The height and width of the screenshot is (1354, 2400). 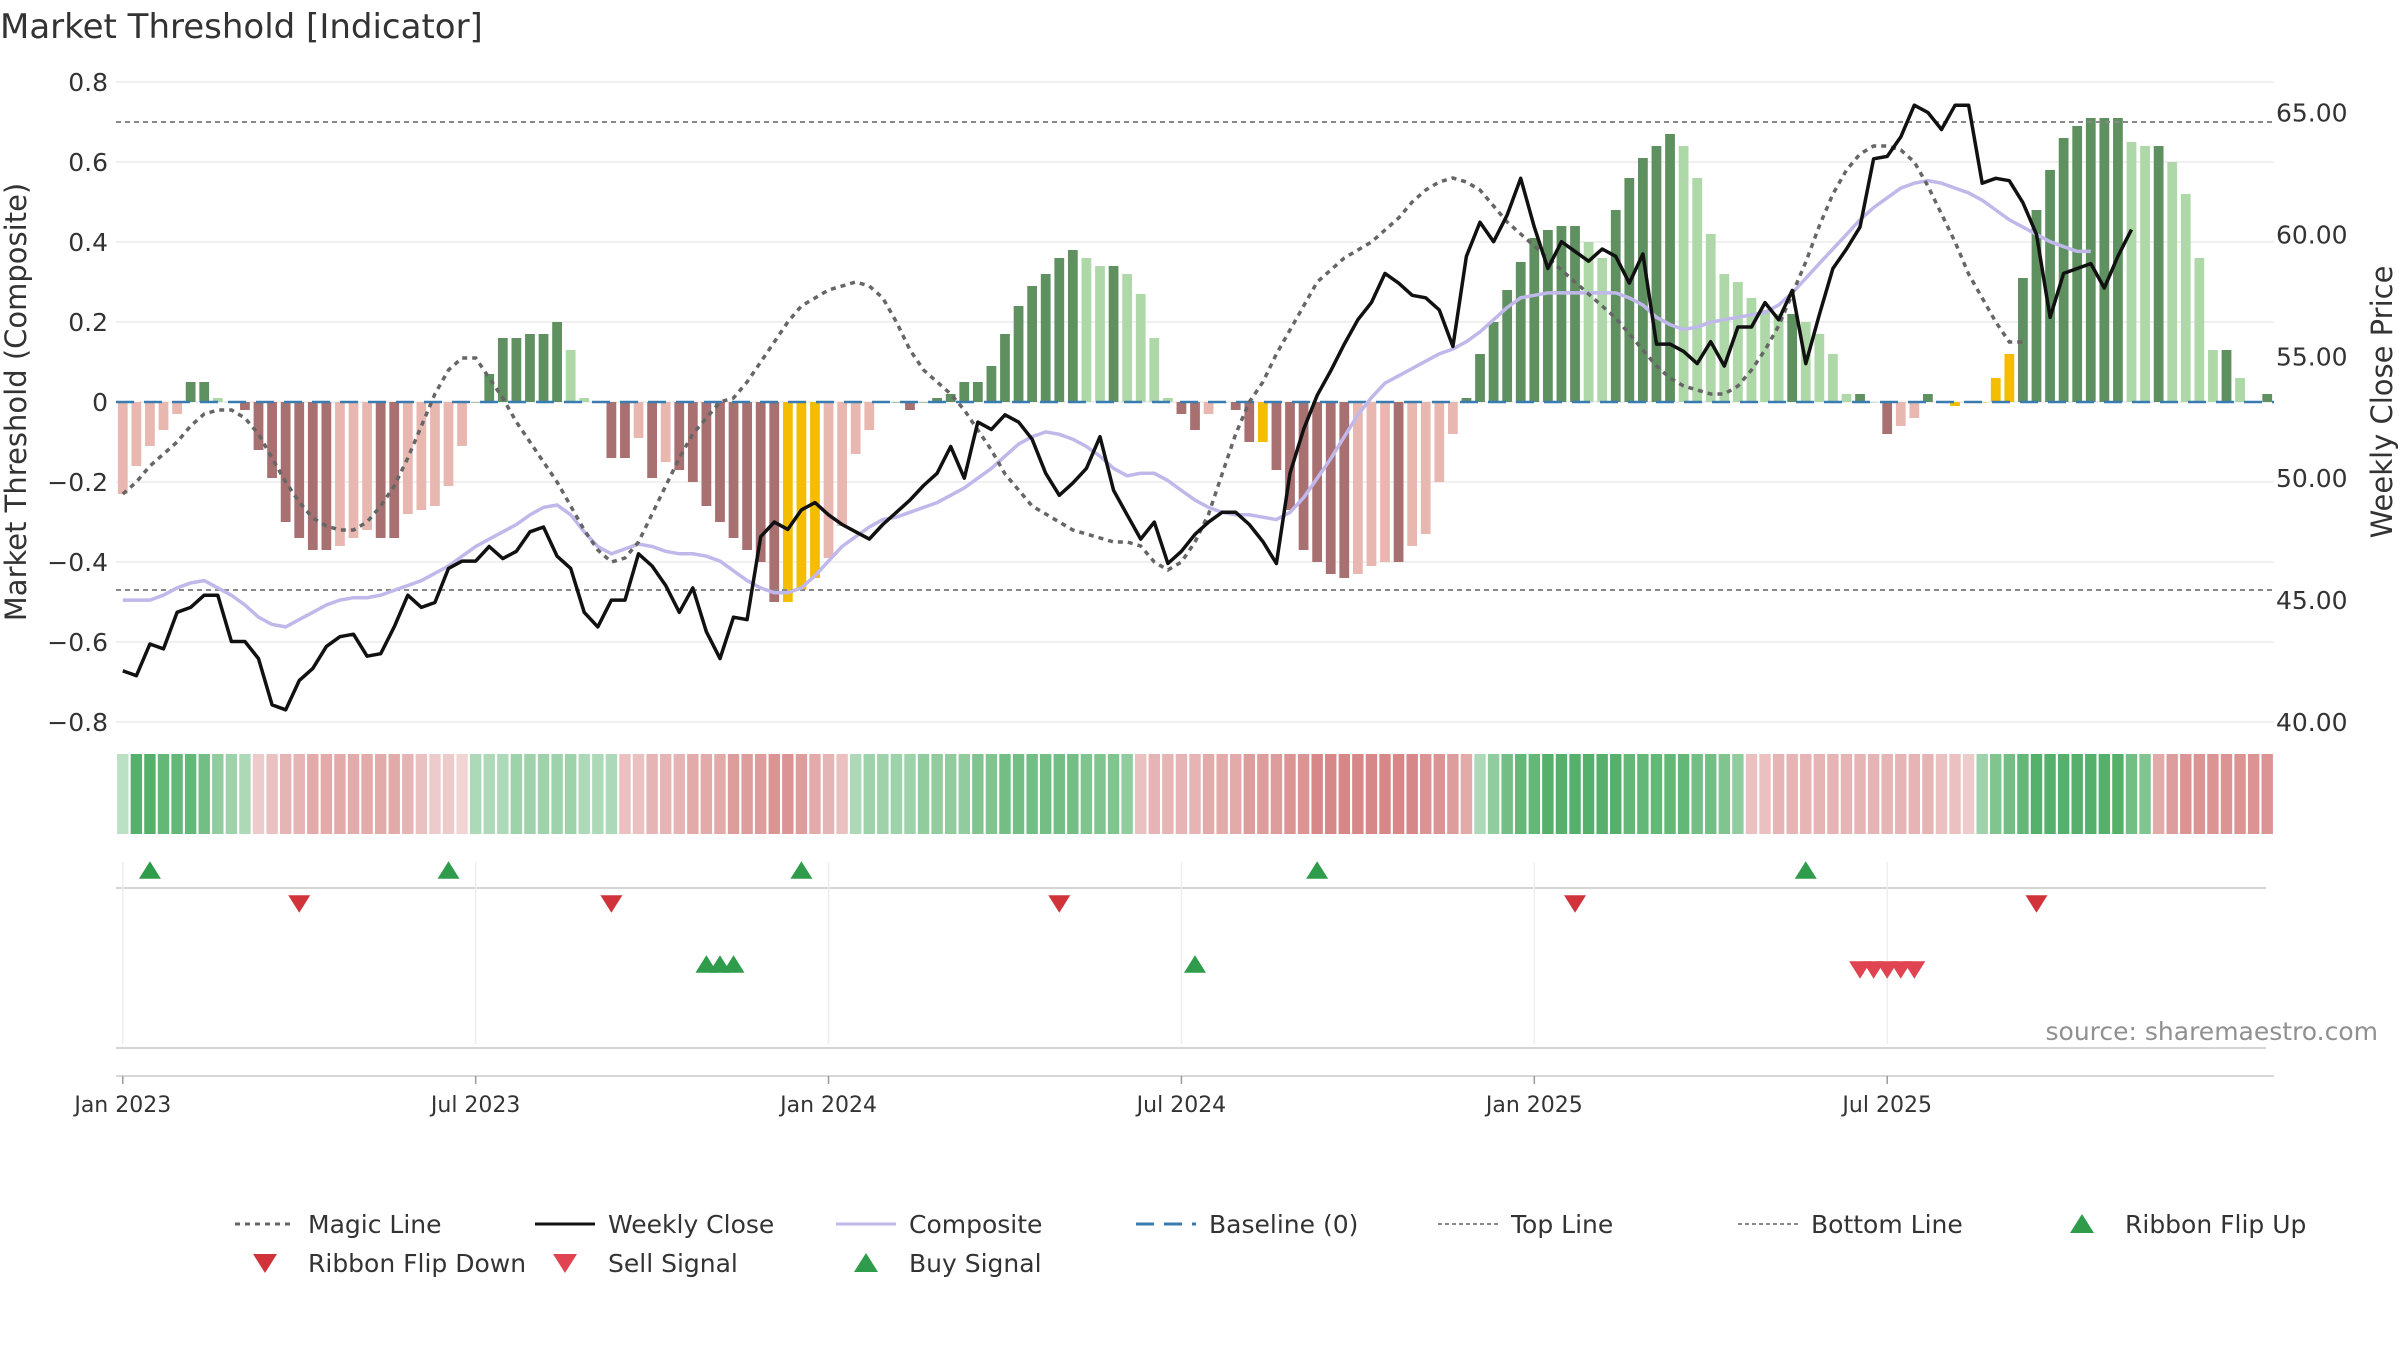 What do you see at coordinates (1914, 970) in the screenshot?
I see `sell-signal-marker` at bounding box center [1914, 970].